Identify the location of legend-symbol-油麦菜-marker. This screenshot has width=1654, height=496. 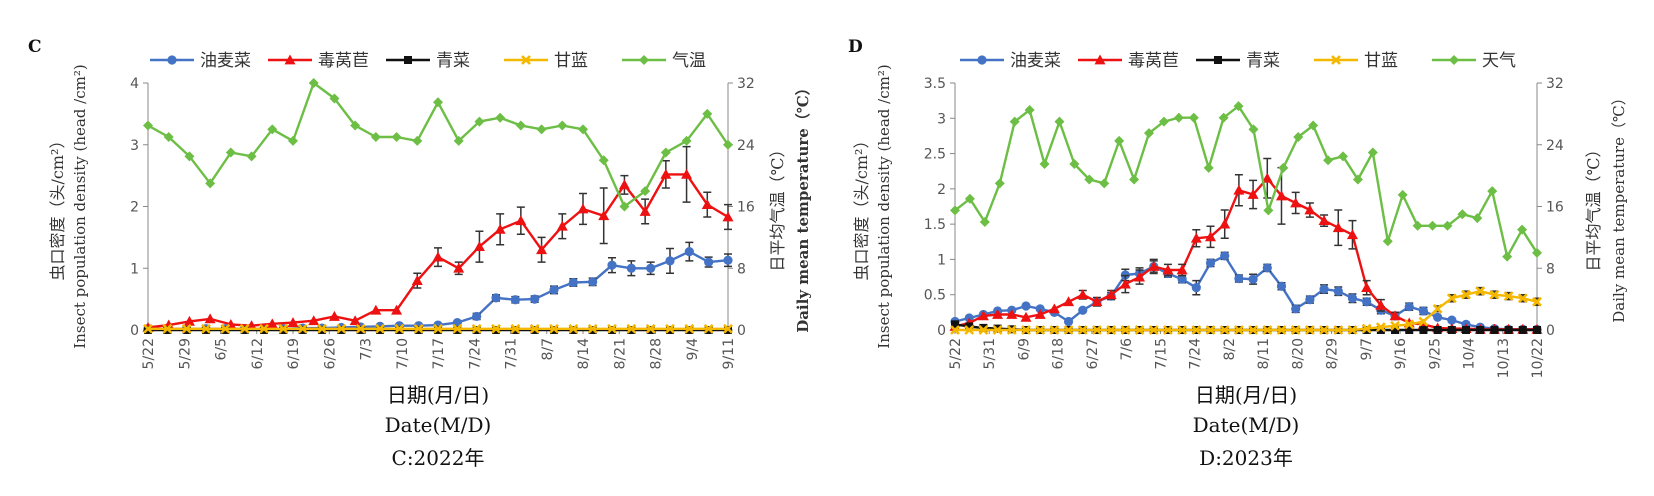
(172, 60).